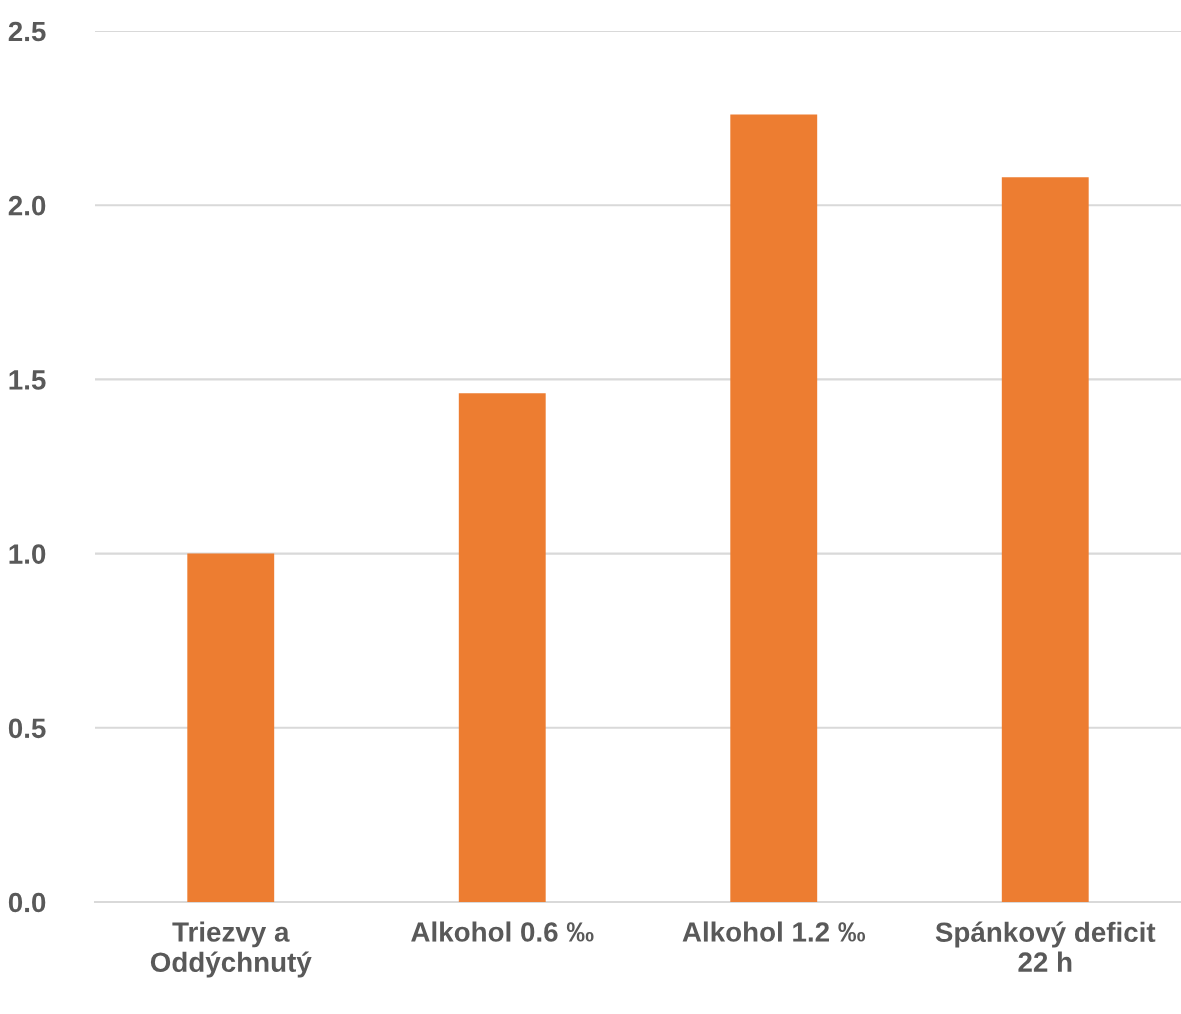 Image resolution: width=1181 pixels, height=1014 pixels. What do you see at coordinates (27, 902) in the screenshot?
I see `y-tick-label: 0.0` at bounding box center [27, 902].